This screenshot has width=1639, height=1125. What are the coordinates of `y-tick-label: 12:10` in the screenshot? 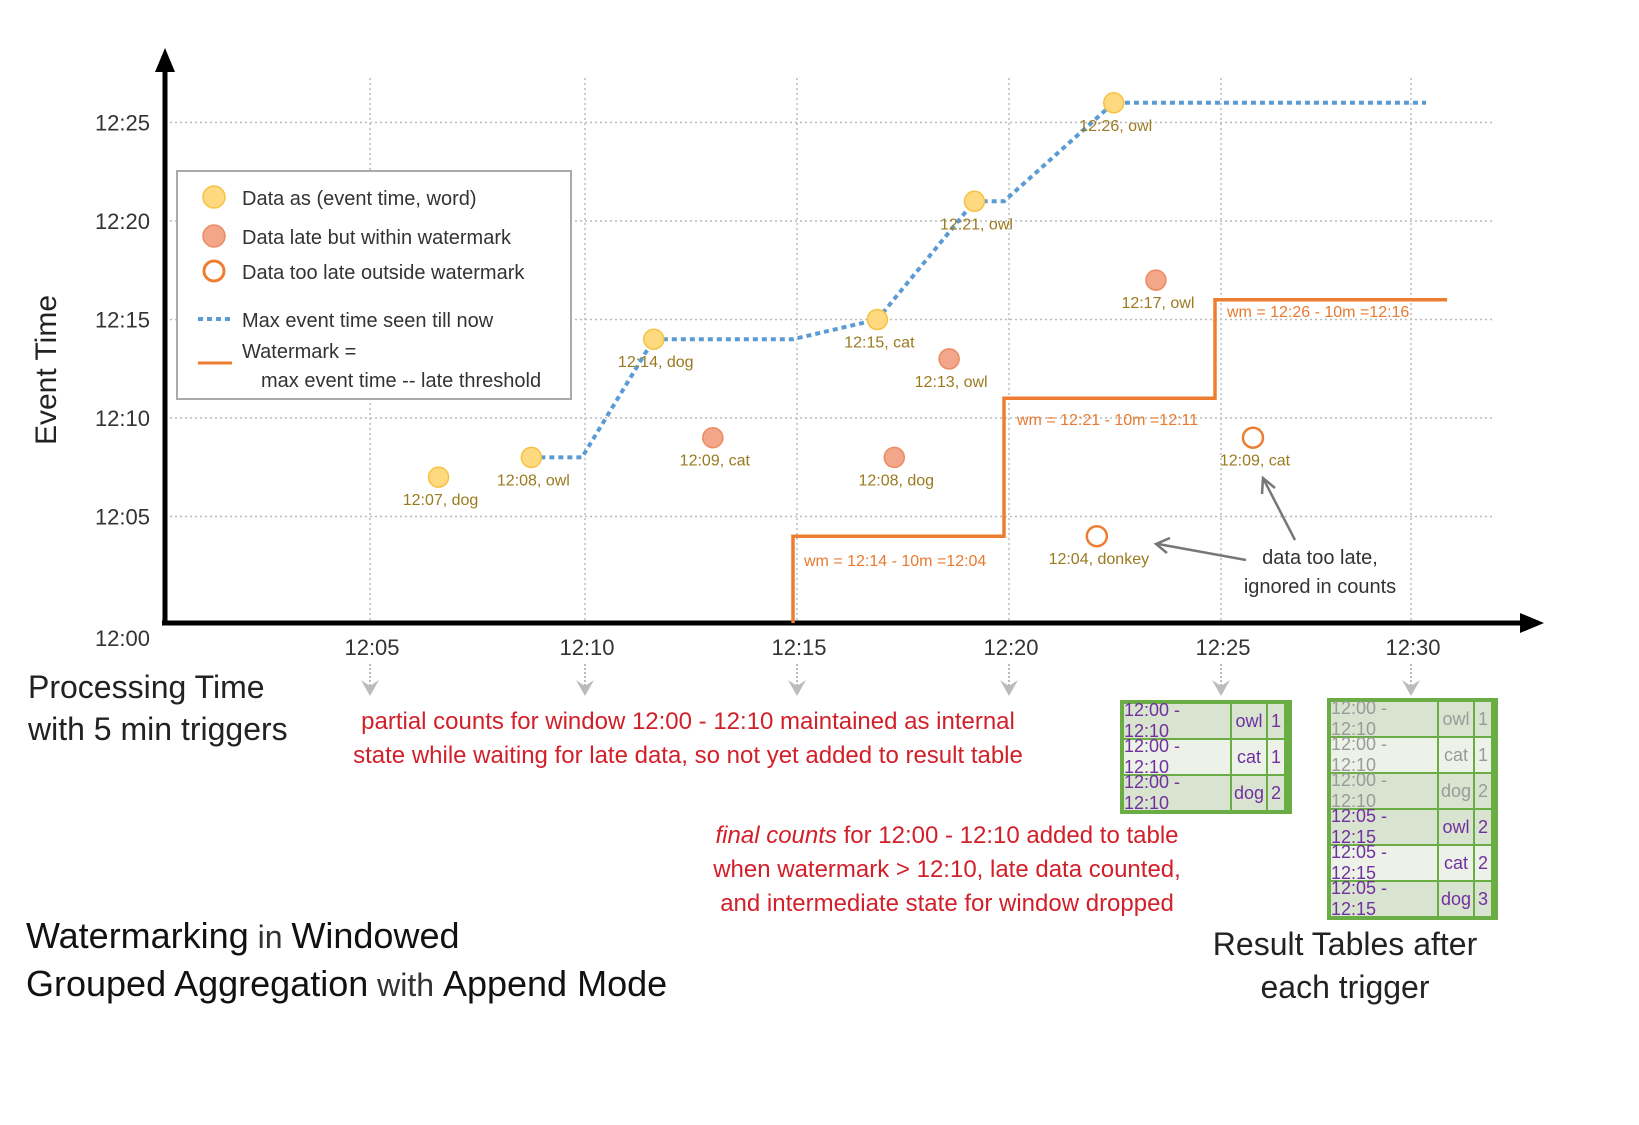 It's located at (122, 418).